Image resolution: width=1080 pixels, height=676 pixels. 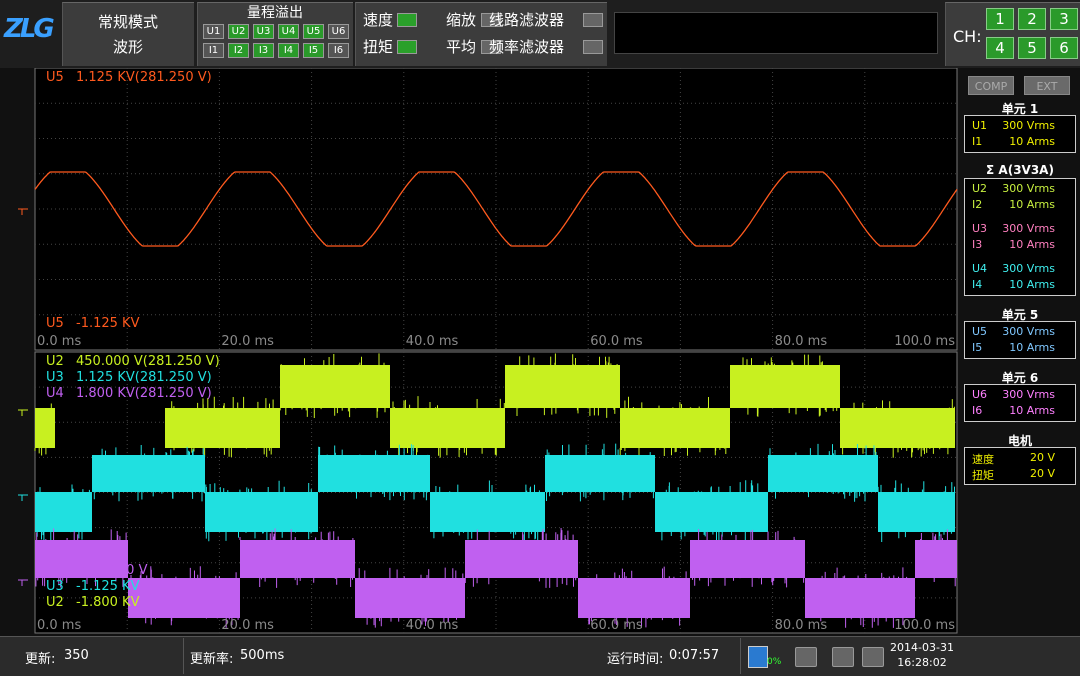 I want to click on sidebar-button: COMP, so click(x=991, y=85).